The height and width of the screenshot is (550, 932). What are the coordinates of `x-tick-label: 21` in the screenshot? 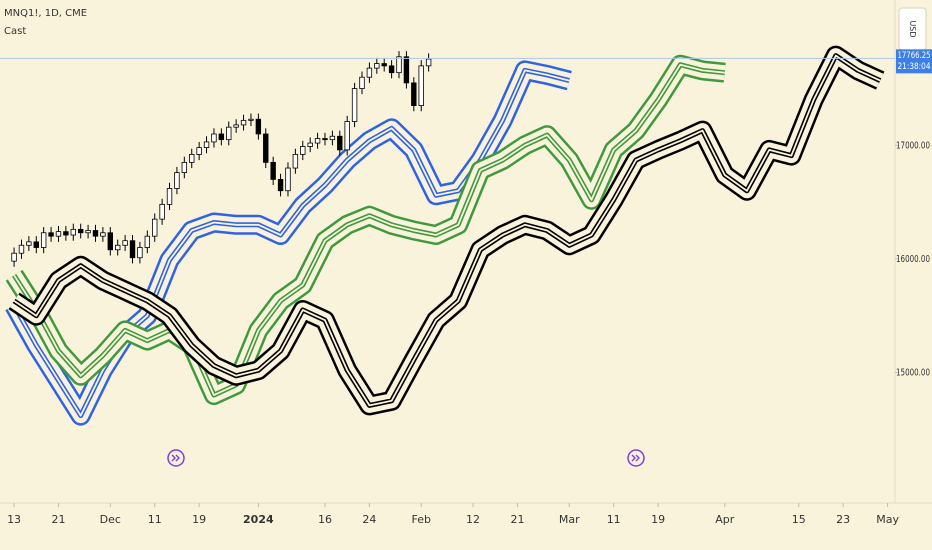 It's located at (58, 519).